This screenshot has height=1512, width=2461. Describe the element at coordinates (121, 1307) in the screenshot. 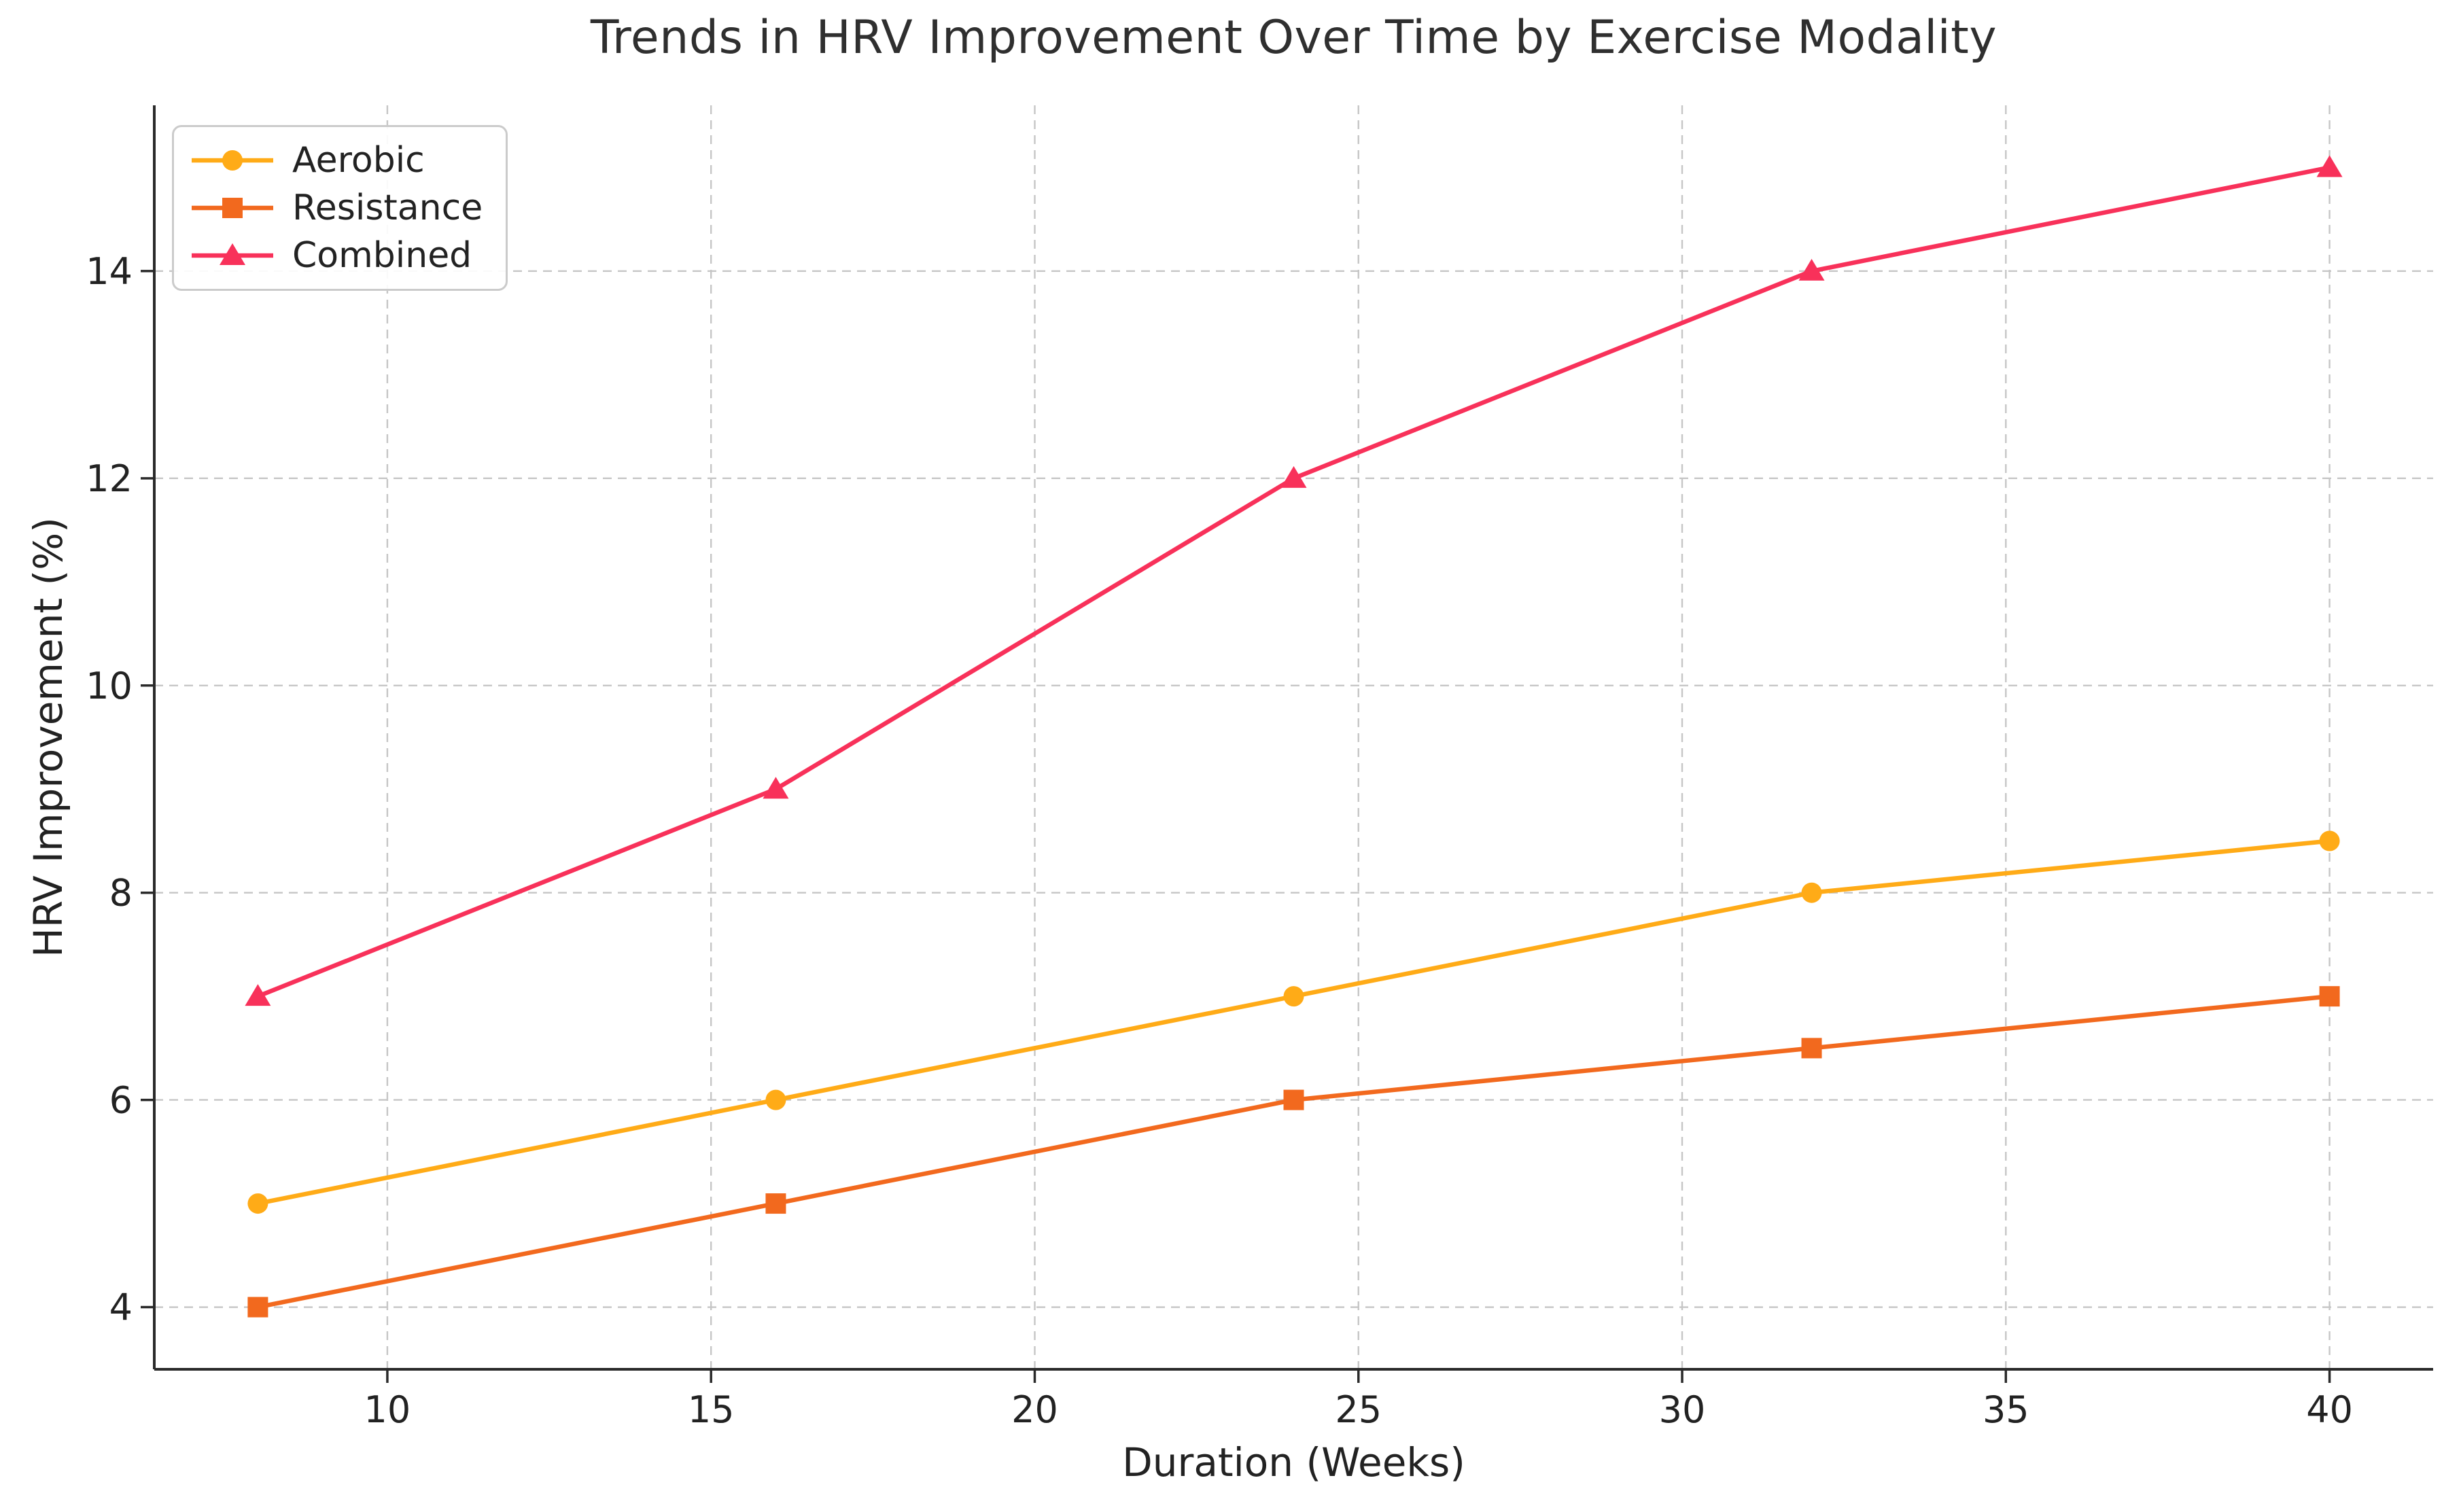

I see `y-tick-label: 4` at that location.